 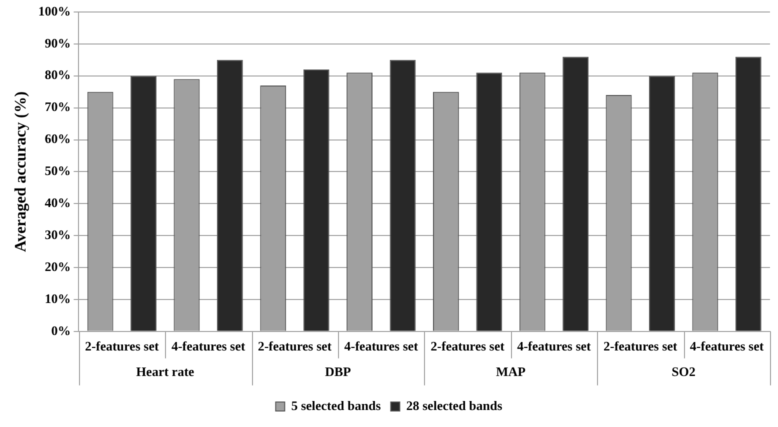 I want to click on legend-label: 5 selected bands, so click(x=336, y=405).